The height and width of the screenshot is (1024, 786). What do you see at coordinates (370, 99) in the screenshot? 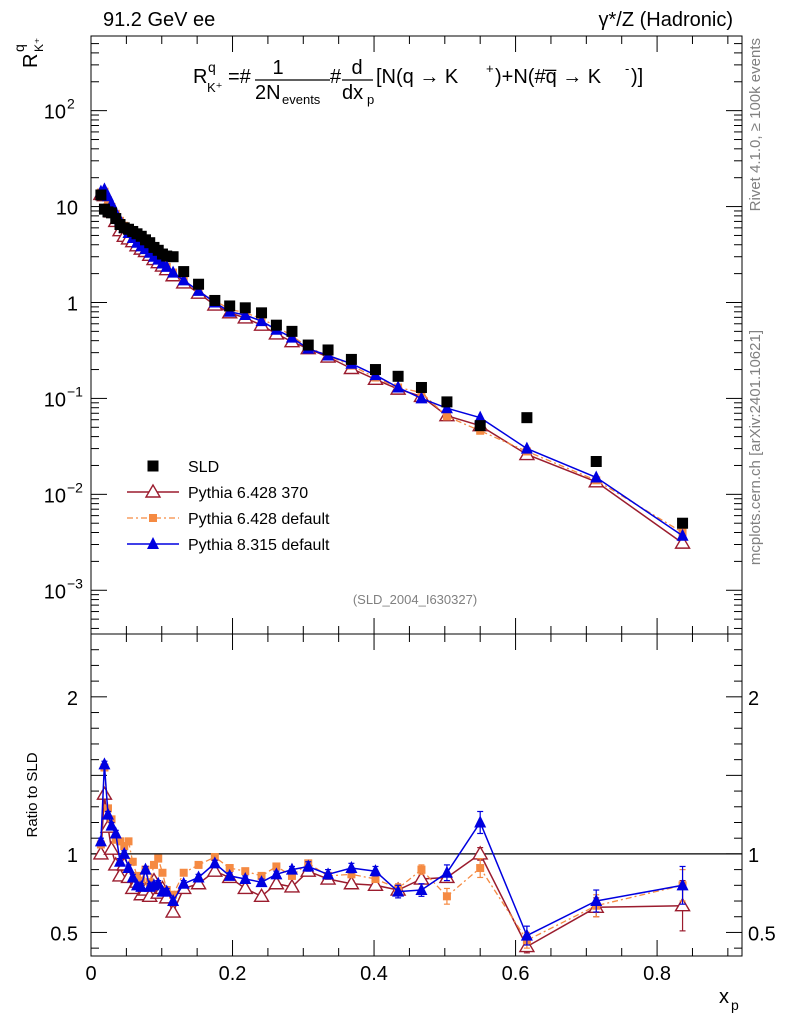
I see `formula-frac2-den-sub: p` at bounding box center [370, 99].